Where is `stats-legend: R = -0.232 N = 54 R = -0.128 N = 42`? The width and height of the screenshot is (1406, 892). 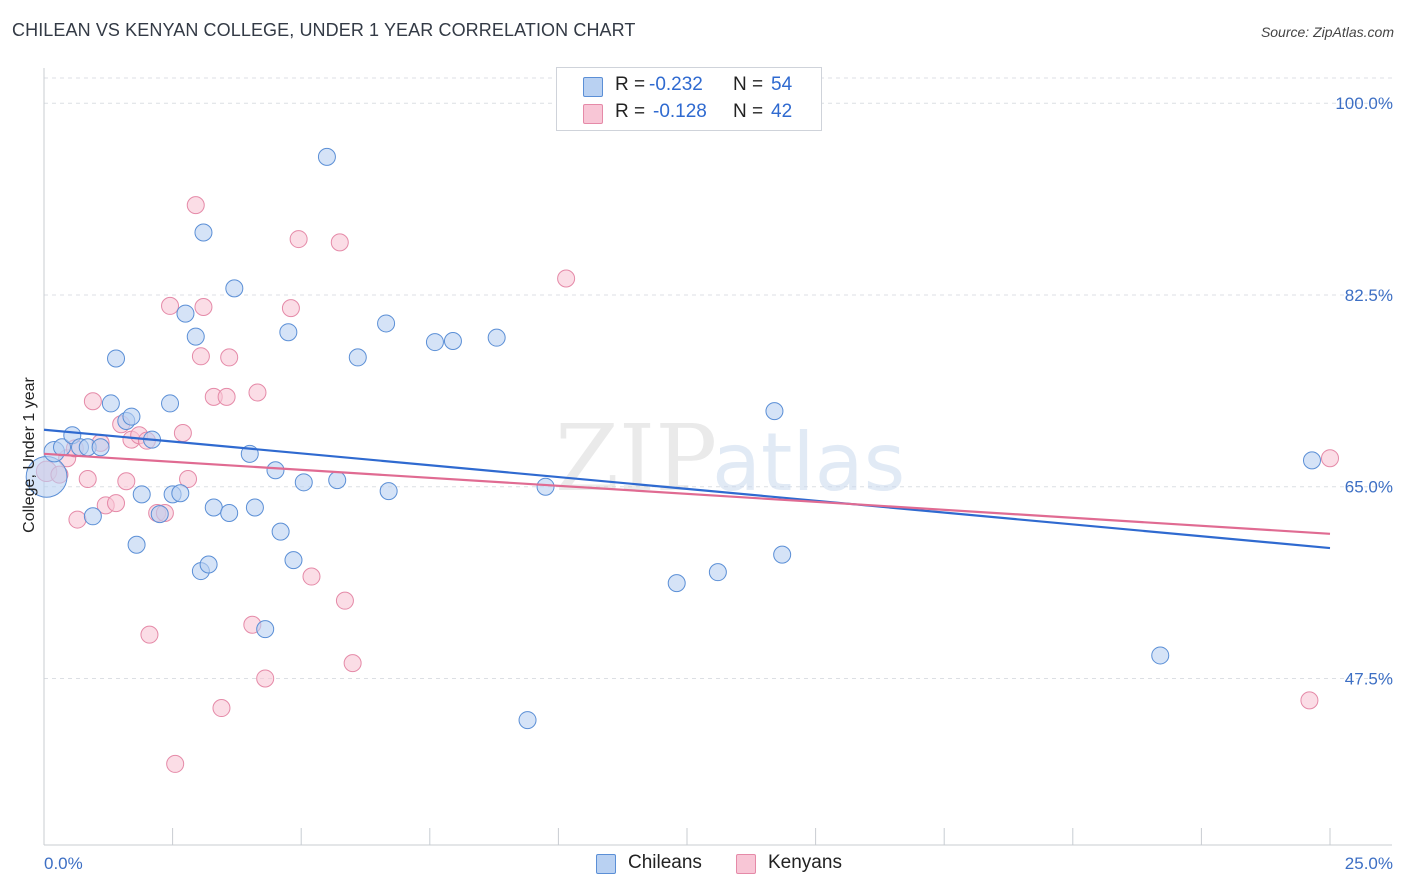
stats-legend: R = -0.232 N = 54 R = -0.128 N = 42 is located at coordinates (689, 99).